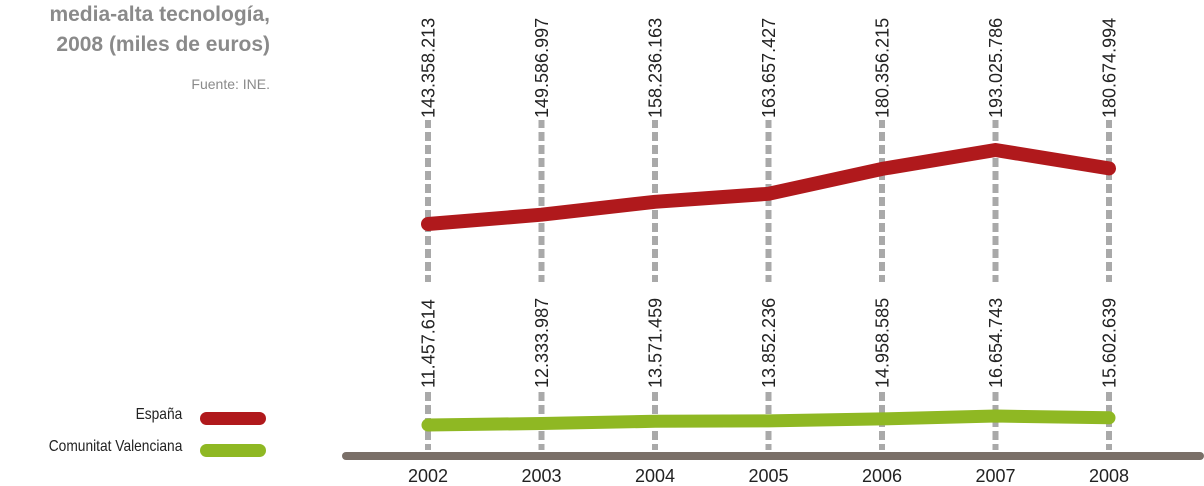  I want to click on source-note: Fuente: INE., so click(230, 84).